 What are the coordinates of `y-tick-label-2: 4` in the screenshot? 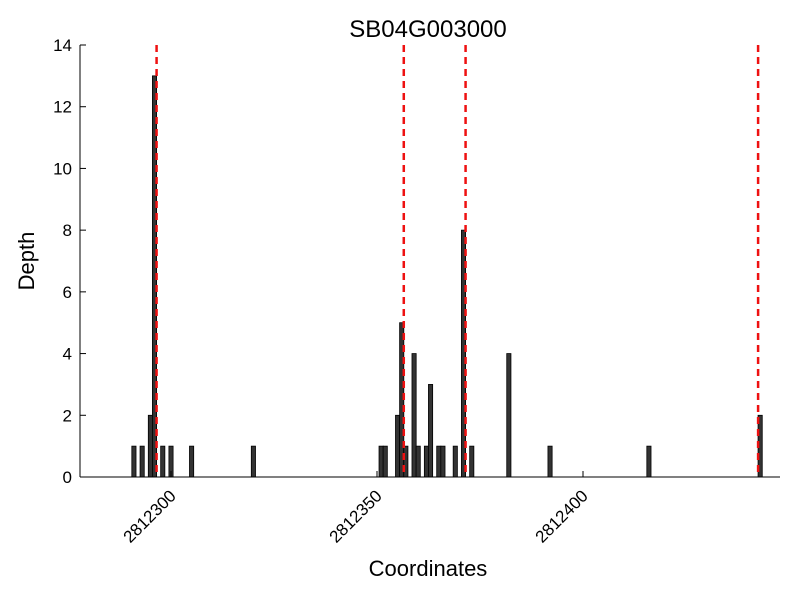 It's located at (67, 354).